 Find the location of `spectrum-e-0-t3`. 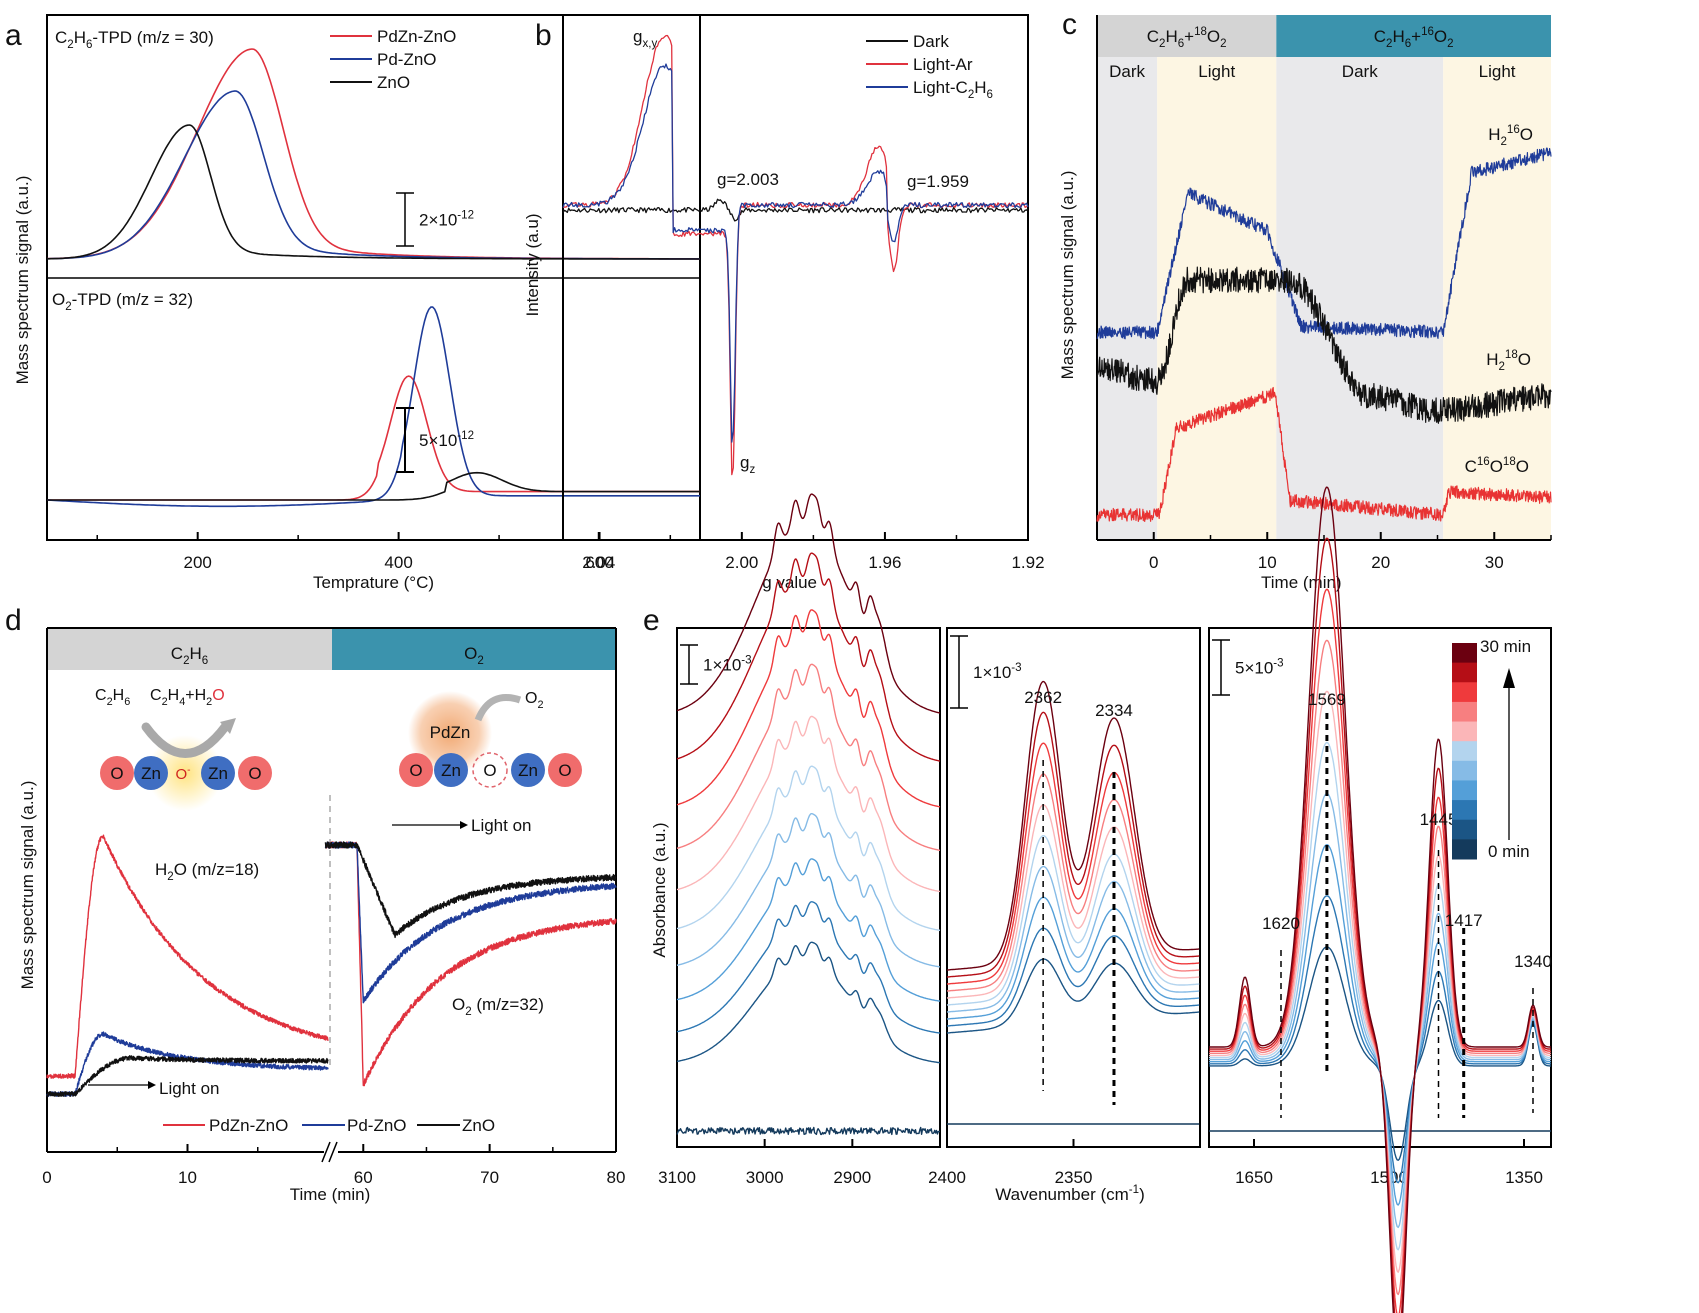

spectrum-e-0-t3 is located at coordinates (808, 930).